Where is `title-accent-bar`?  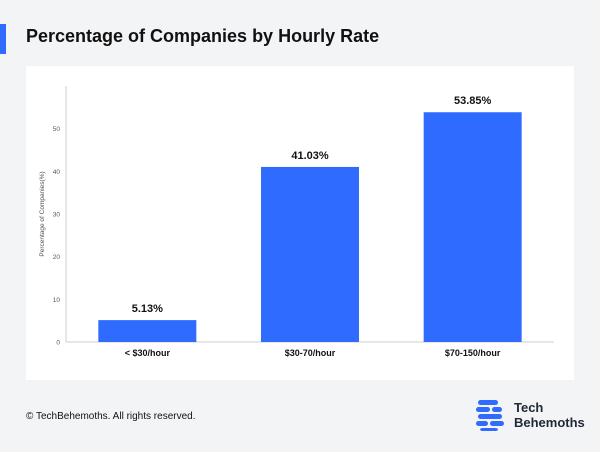
title-accent-bar is located at coordinates (3, 39).